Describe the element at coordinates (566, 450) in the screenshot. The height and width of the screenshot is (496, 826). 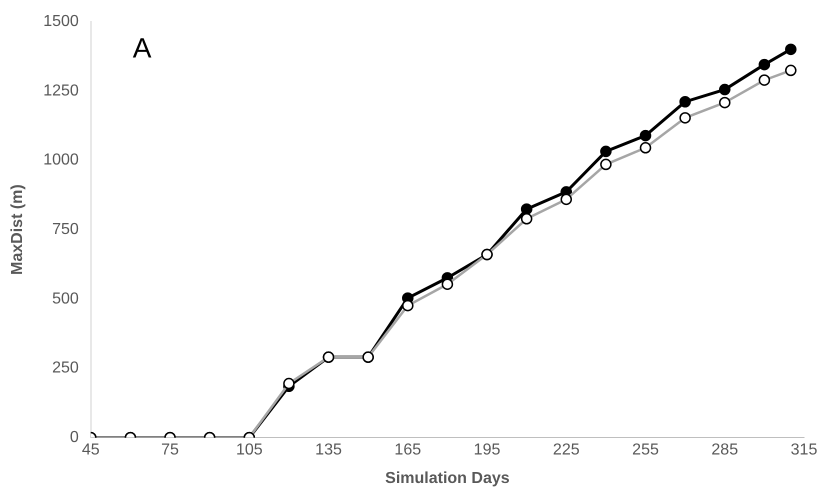
I see `x-tick-label: 225` at that location.